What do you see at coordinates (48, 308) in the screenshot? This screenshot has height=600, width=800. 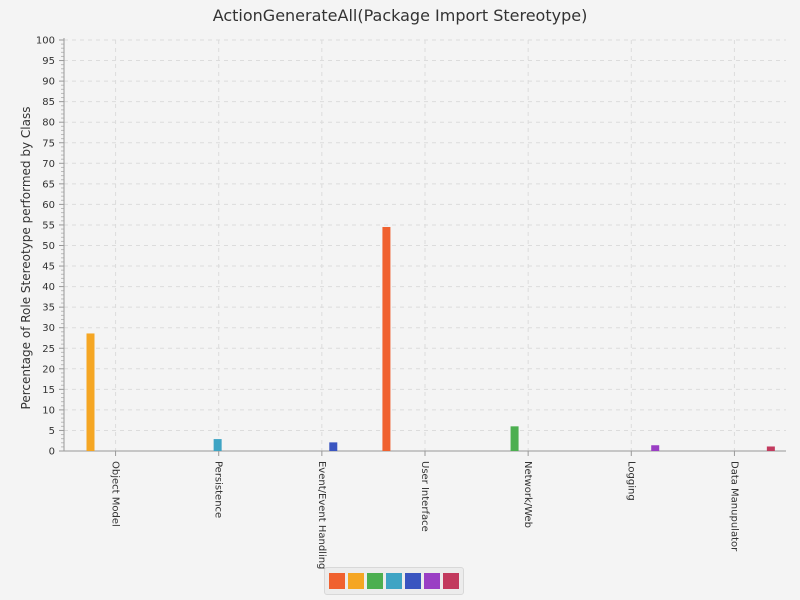 I see `y-tick-label: 35` at bounding box center [48, 308].